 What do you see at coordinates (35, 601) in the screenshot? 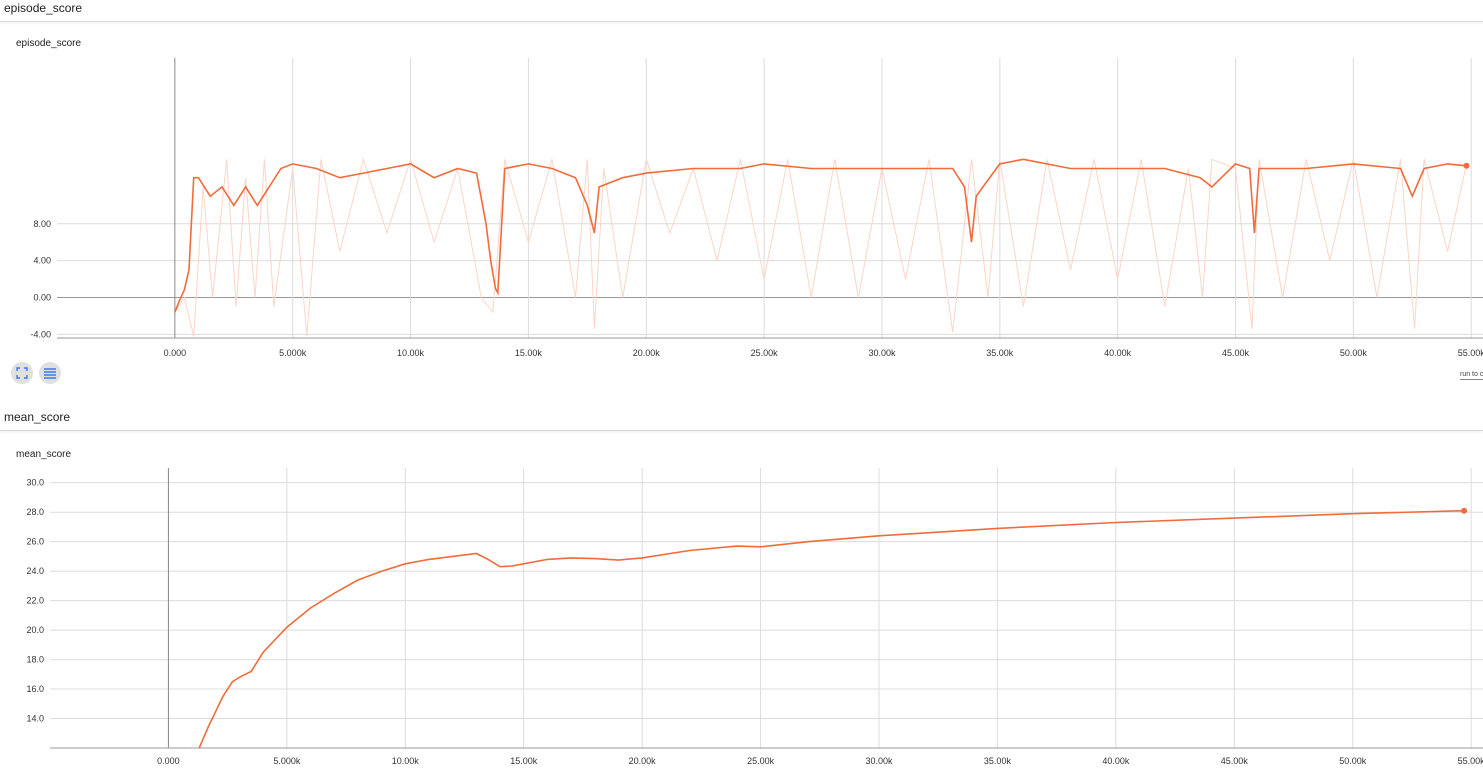
I see `y-tick-label: 22.0` at bounding box center [35, 601].